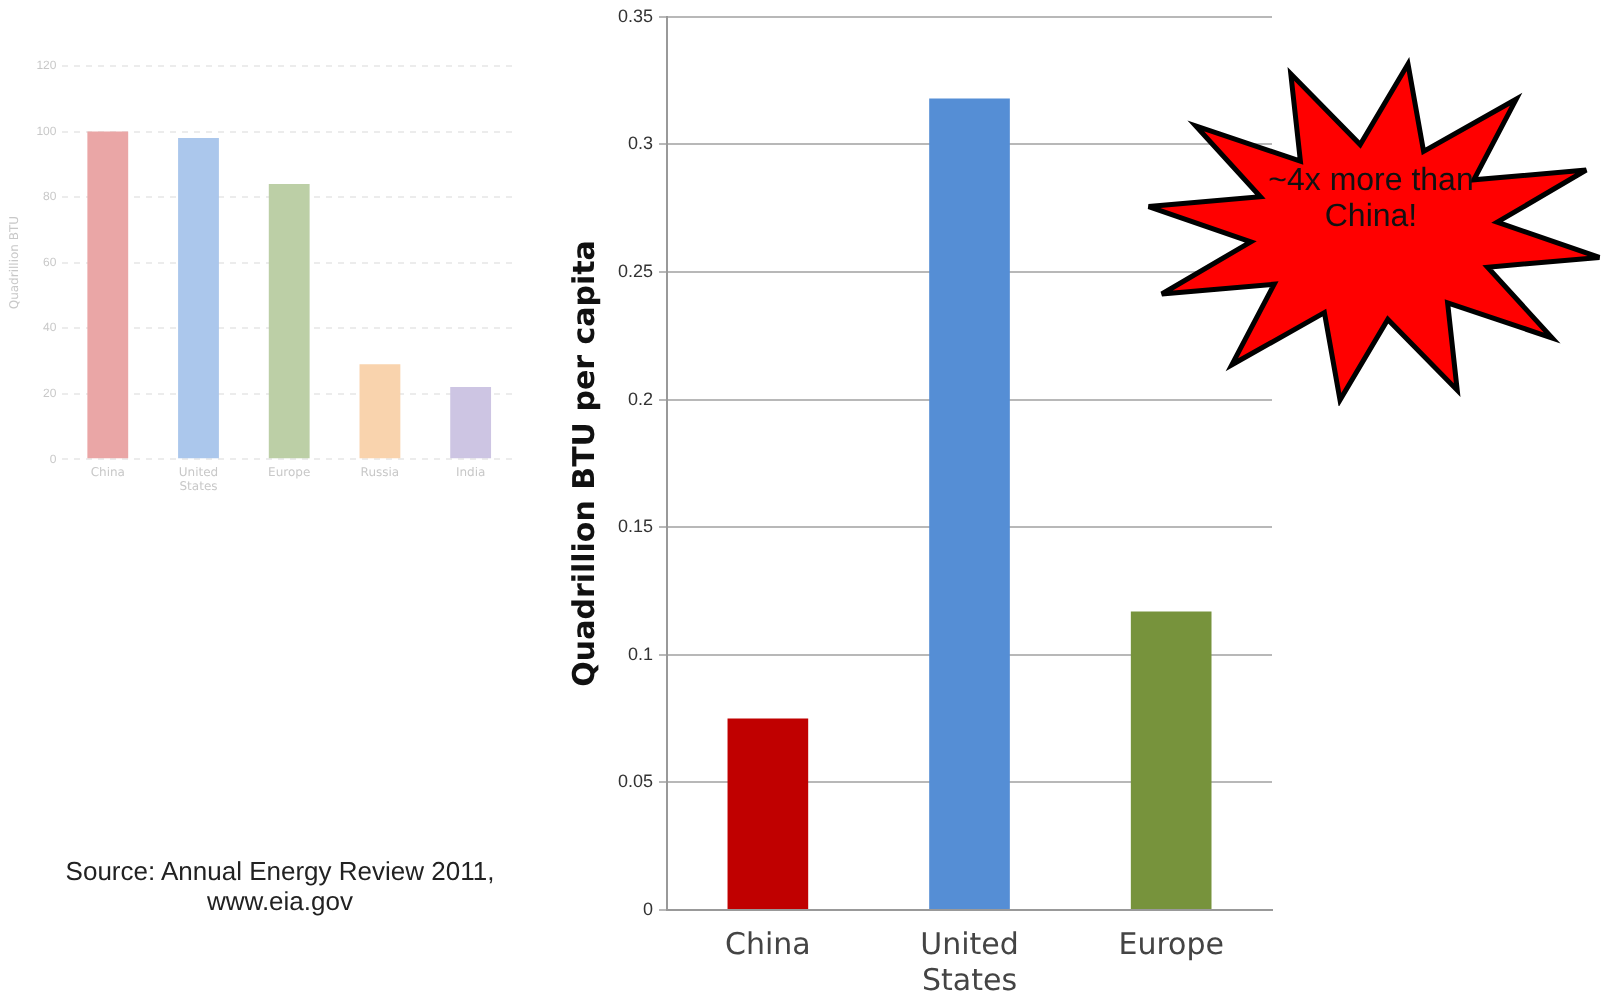 This screenshot has height=1006, width=1610. I want to click on y-tick-label: 0, so click(648, 908).